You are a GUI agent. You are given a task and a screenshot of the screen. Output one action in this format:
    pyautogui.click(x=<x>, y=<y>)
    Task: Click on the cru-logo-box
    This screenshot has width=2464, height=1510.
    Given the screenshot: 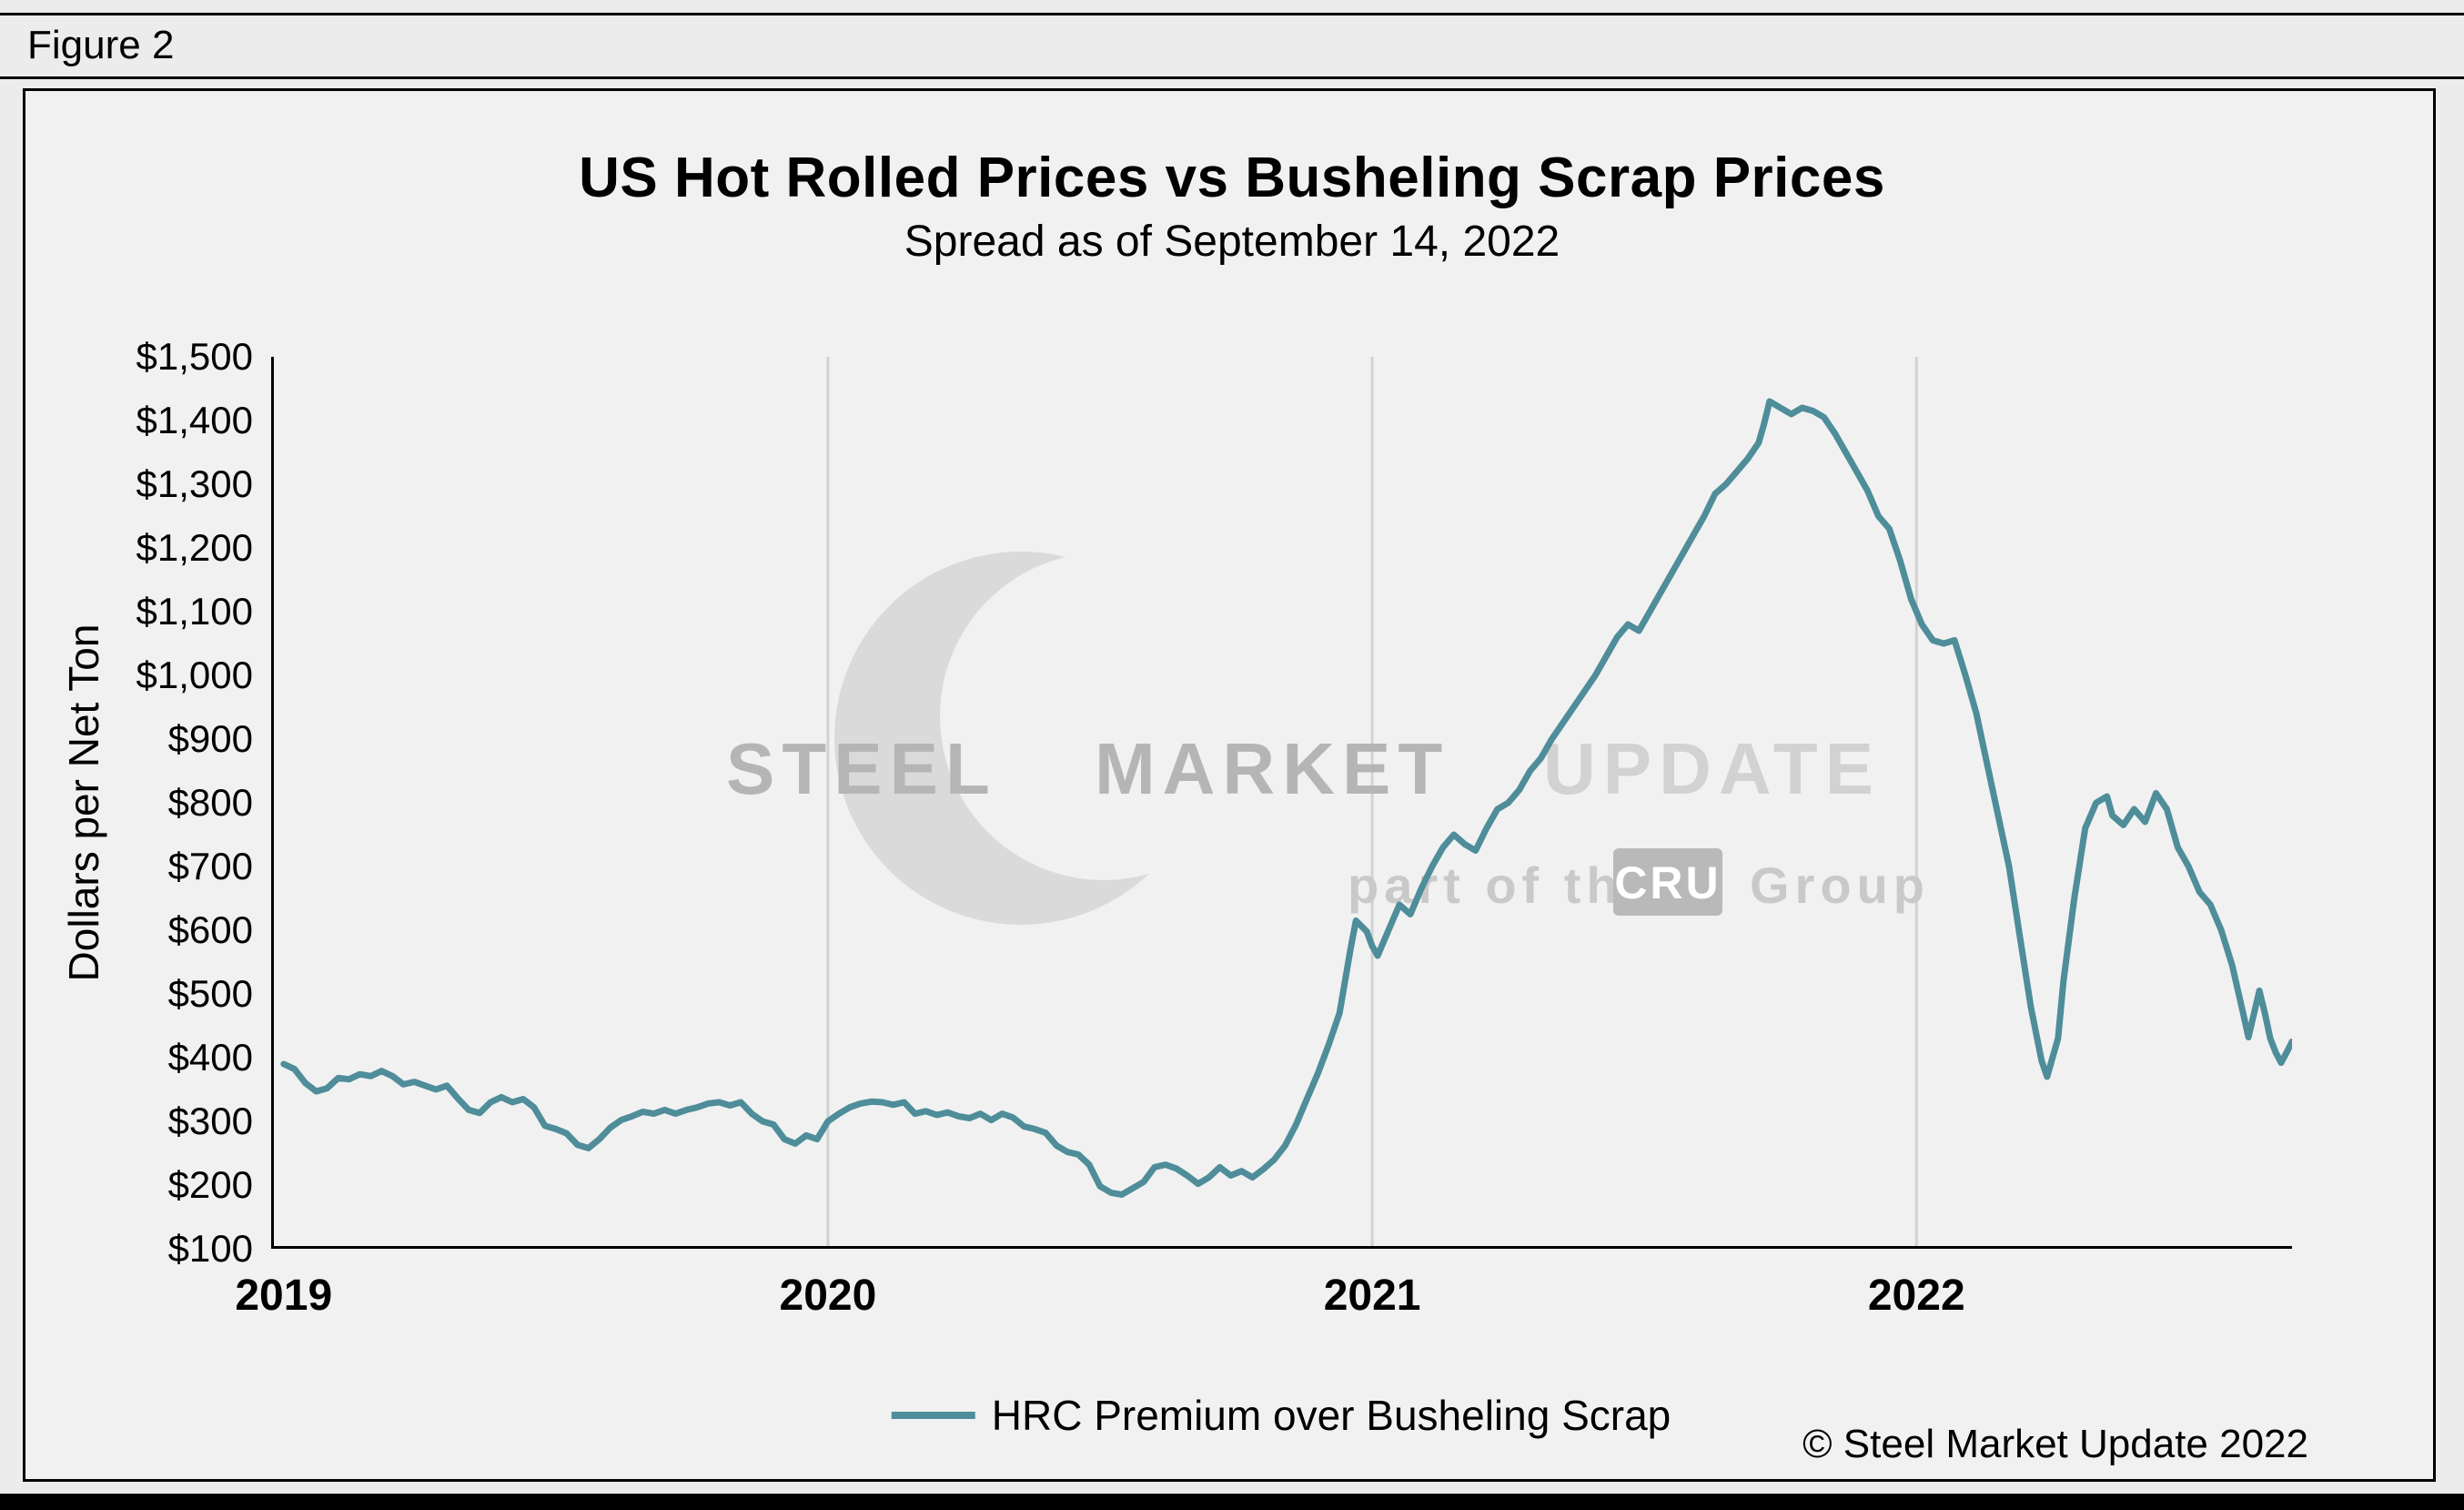 What is the action you would take?
    pyautogui.click(x=1667, y=882)
    